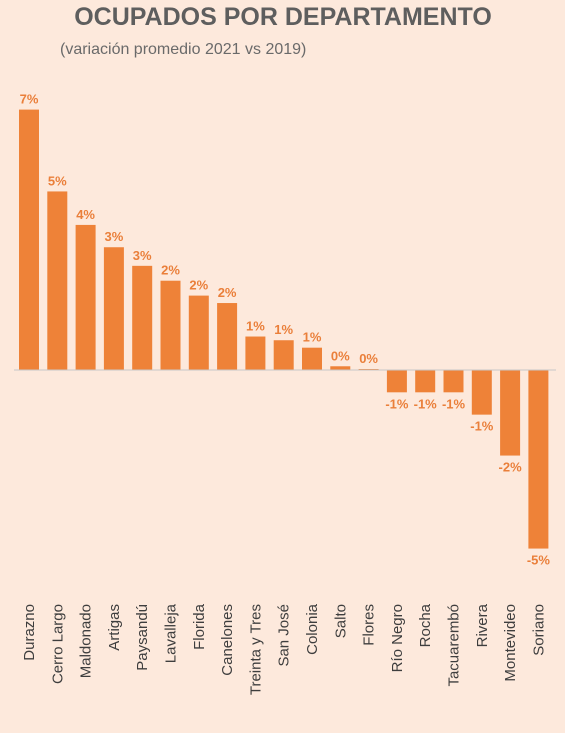  Describe the element at coordinates (142, 637) in the screenshot. I see `x-tick-label-5: Paysandú` at that location.